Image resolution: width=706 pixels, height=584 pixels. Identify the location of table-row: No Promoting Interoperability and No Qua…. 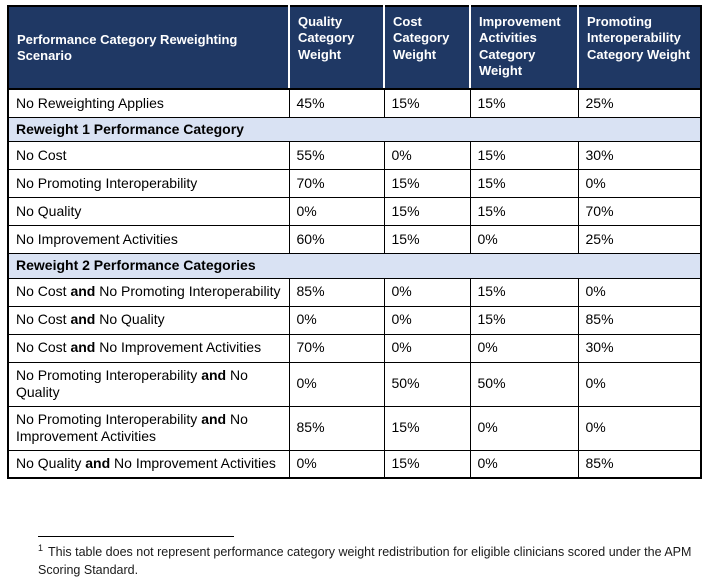
(354, 384).